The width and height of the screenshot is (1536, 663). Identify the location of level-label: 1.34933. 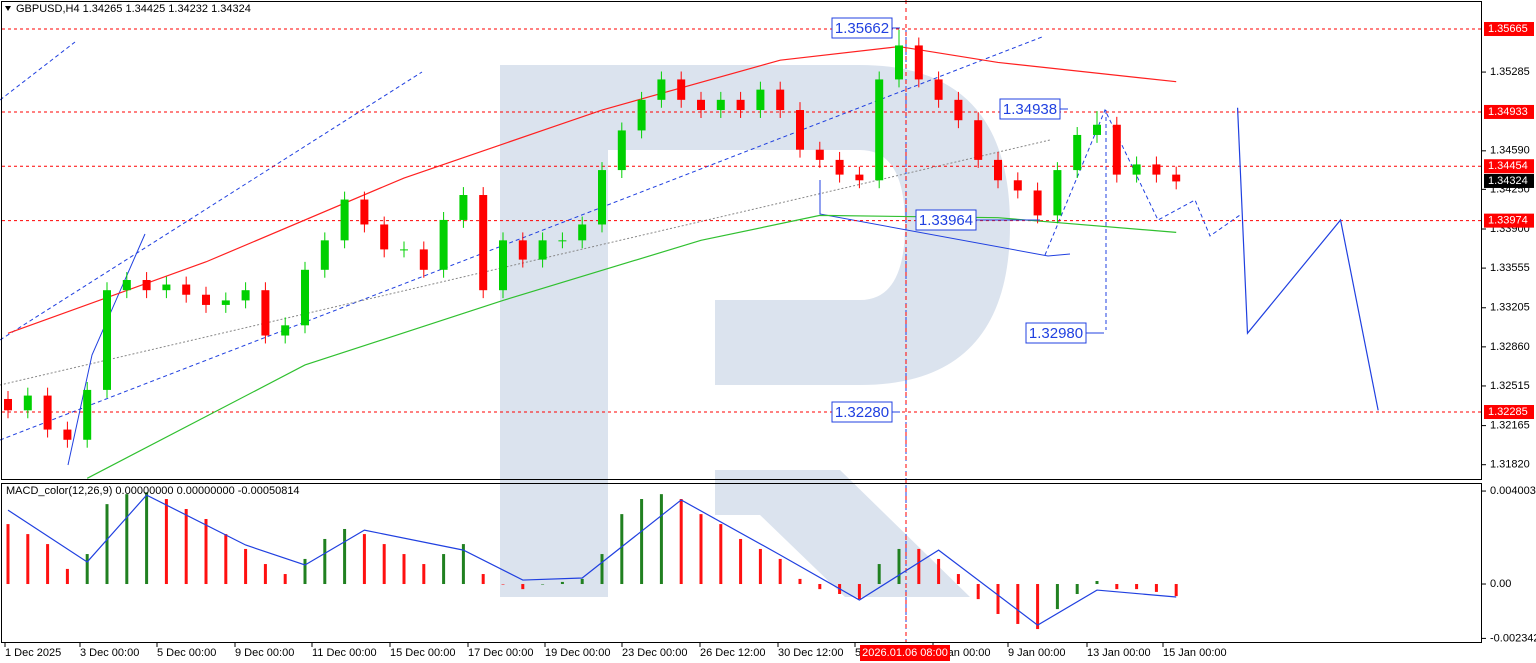
(1508, 112).